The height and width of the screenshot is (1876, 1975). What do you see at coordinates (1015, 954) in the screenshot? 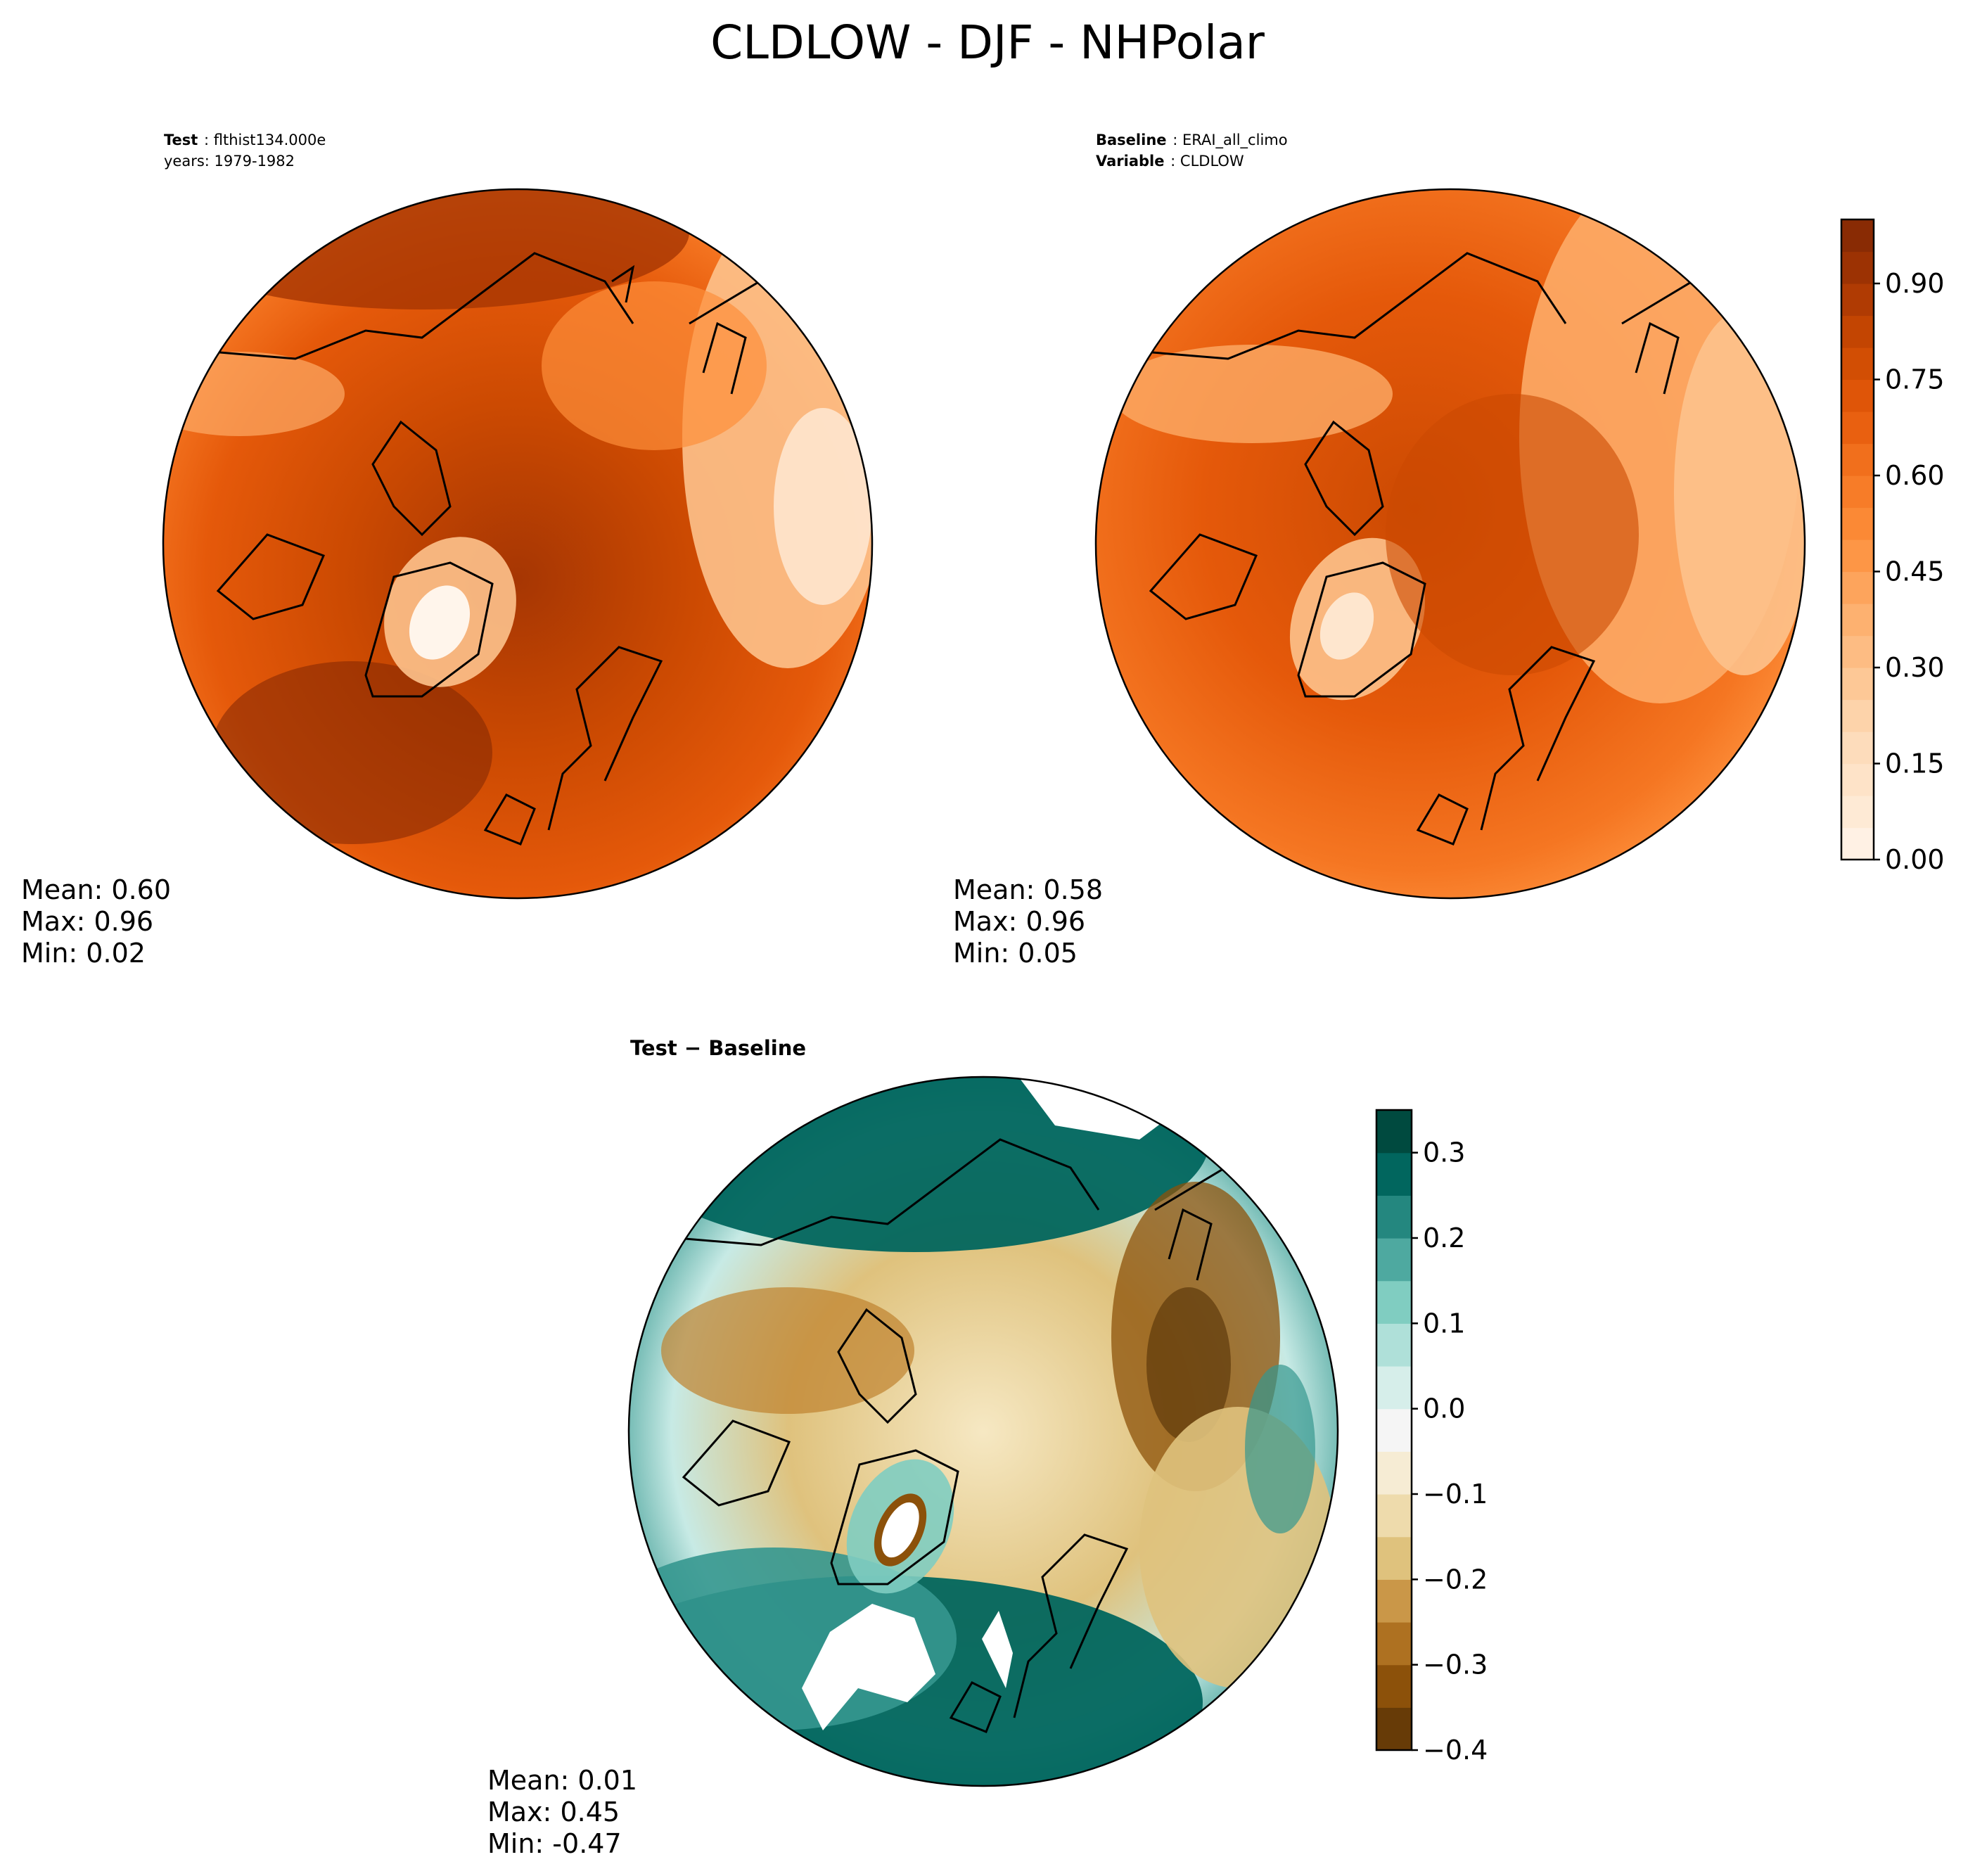
I see `baseline-min: Min: 0.05` at bounding box center [1015, 954].